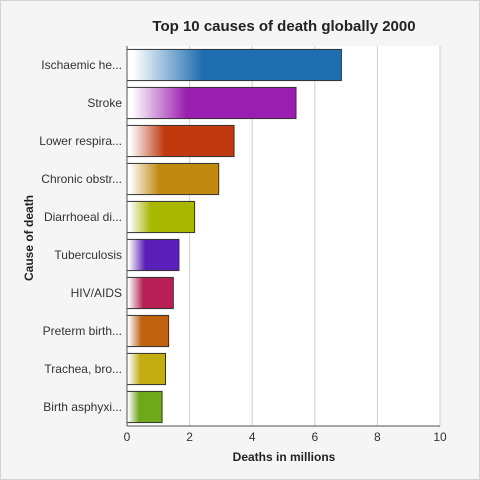  What do you see at coordinates (285, 437) in the screenshot?
I see `x-tick-labels: 0 2 4 6 8 10` at bounding box center [285, 437].